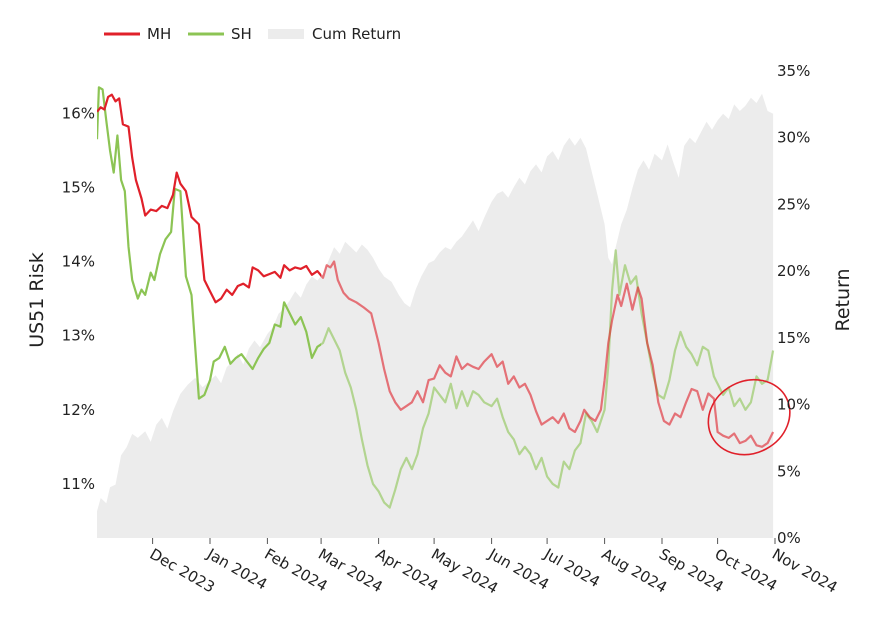  Describe the element at coordinates (793, 338) in the screenshot. I see `right-tick-label: 15%` at that location.